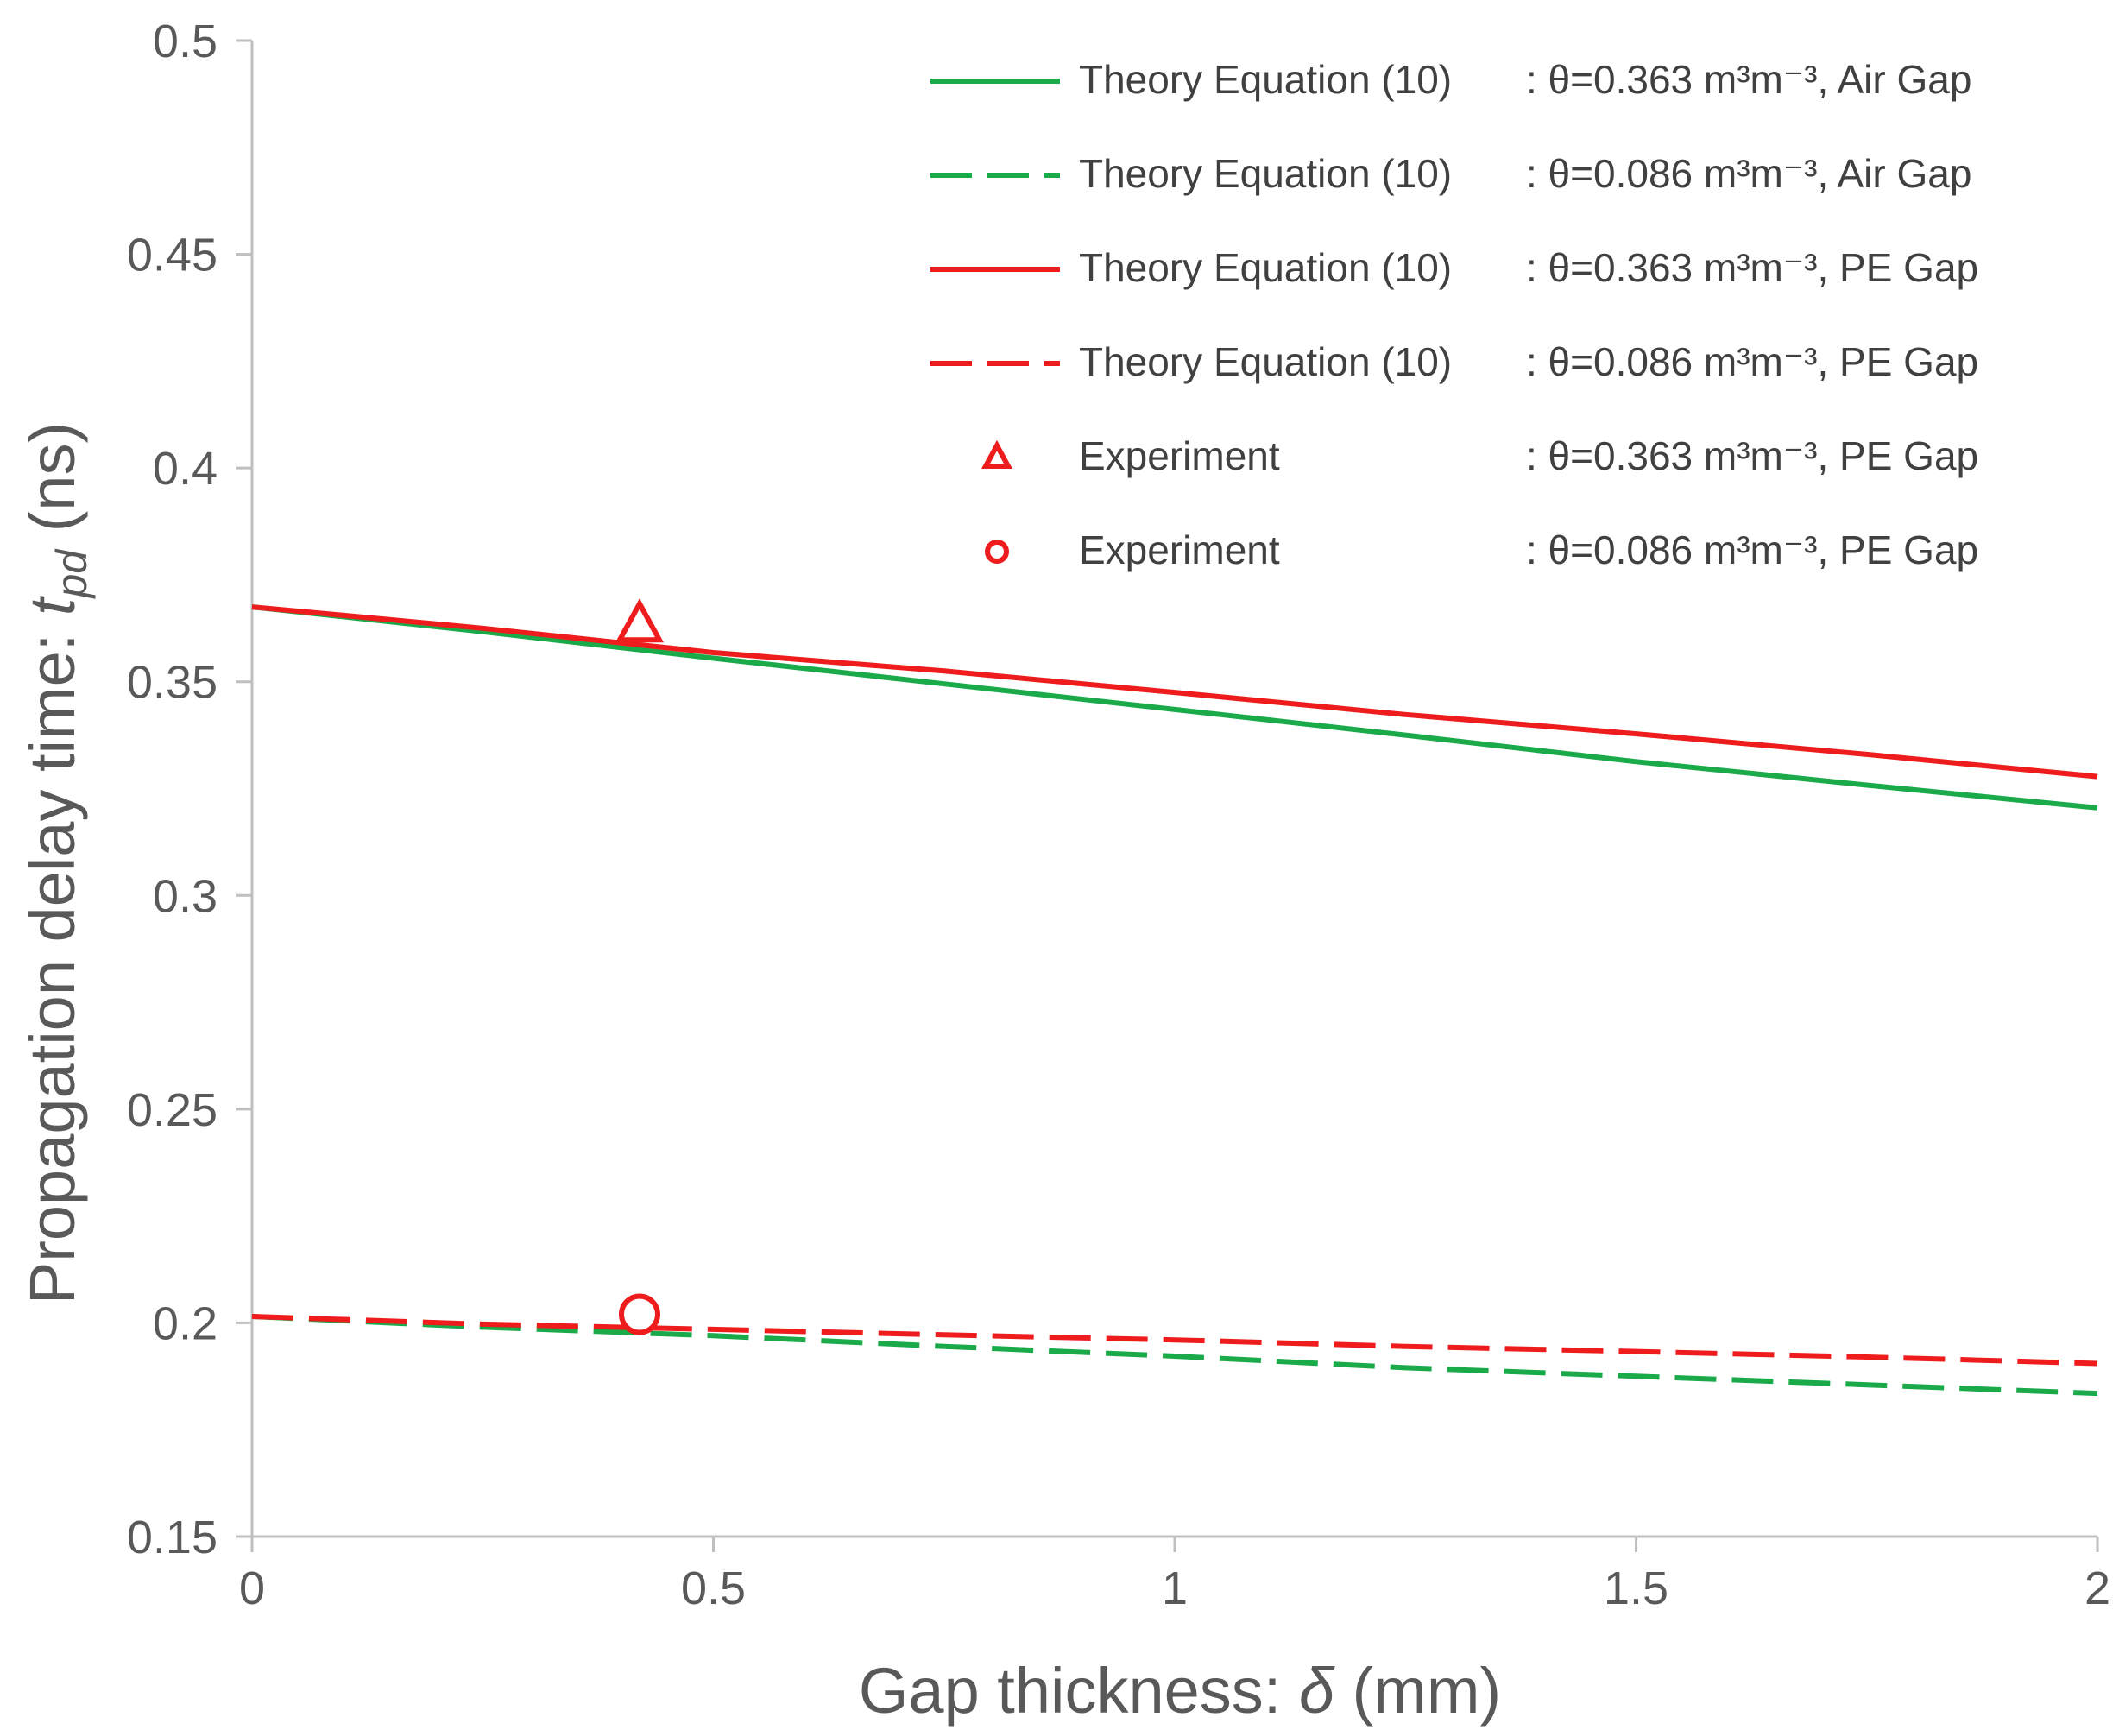 The image size is (2119, 1736). I want to click on y-tick-label: 0.5, so click(185, 41).